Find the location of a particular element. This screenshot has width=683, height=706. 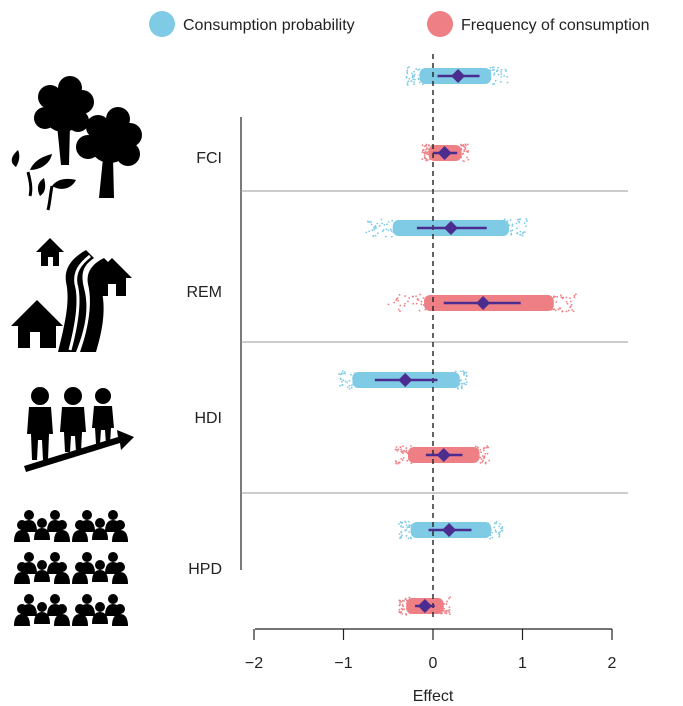

x-tick-label: 1 is located at coordinates (522, 663).